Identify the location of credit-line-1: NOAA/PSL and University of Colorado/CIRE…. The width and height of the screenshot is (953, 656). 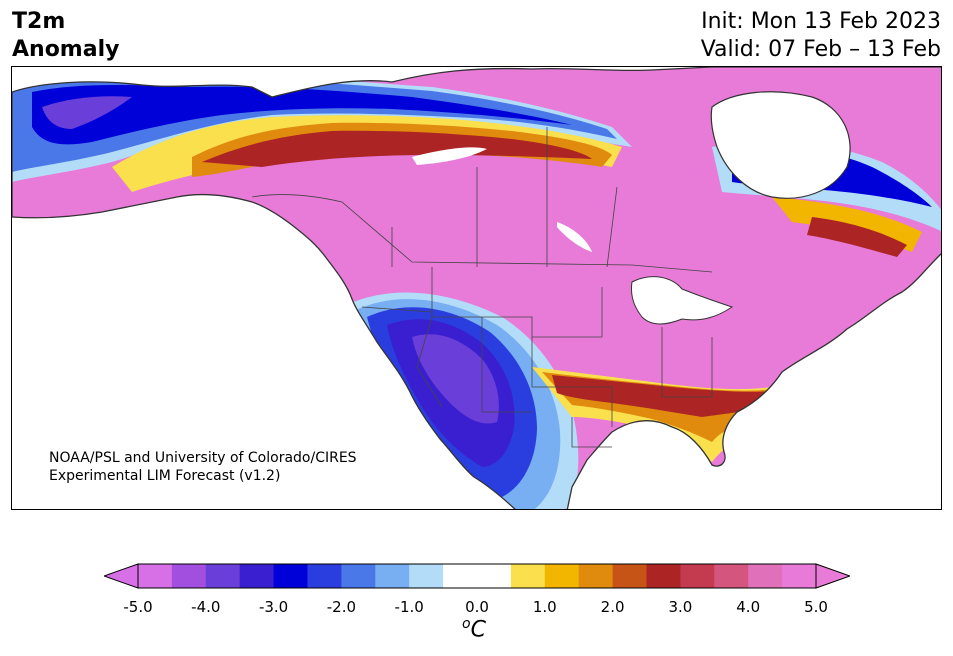
(203, 458).